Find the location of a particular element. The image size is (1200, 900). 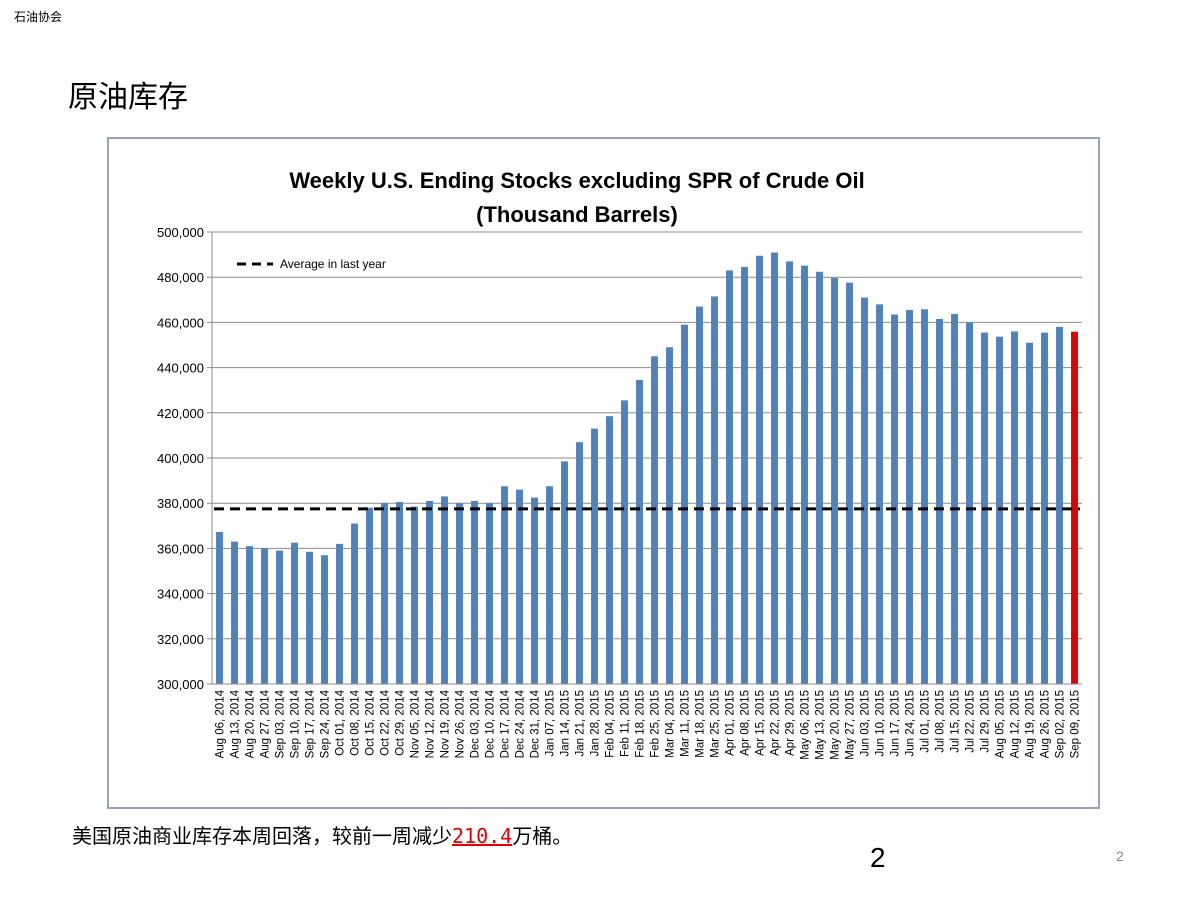

x-tick-label: Jan 14, 2015 is located at coordinates (566, 723).